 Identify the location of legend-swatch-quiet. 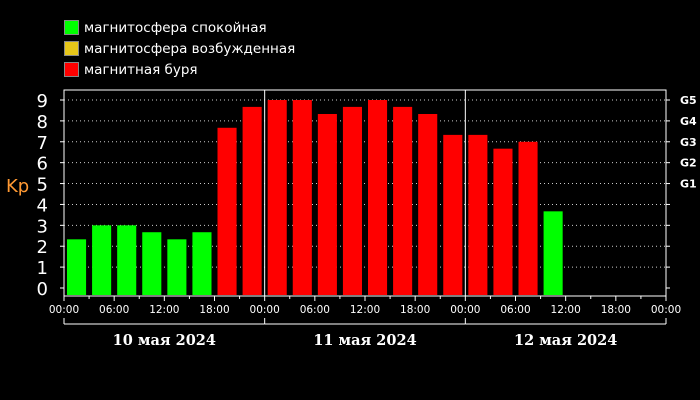
(71, 27).